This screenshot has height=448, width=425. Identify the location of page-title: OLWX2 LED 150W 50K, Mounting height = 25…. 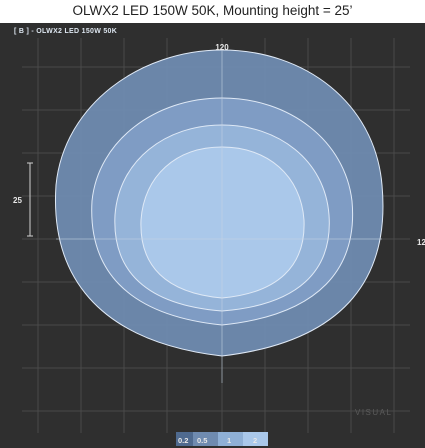
(212, 10).